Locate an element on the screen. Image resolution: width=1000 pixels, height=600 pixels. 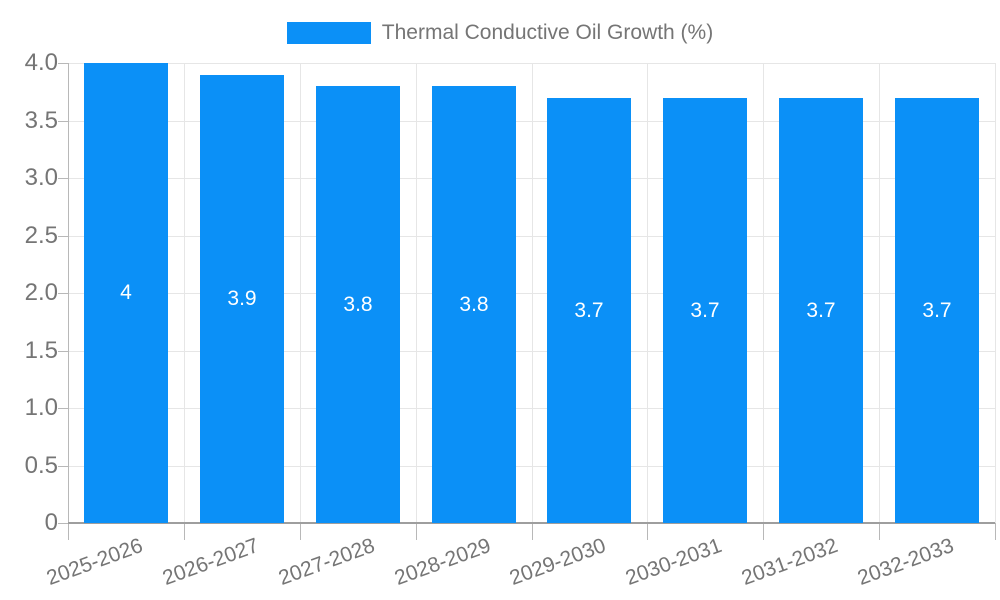
x-axis-line is located at coordinates (531, 523).